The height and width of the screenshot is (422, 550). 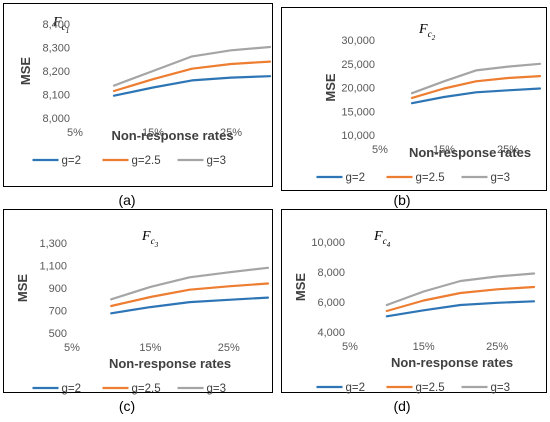 I want to click on chart-2-series-line-g=2.5, so click(x=476, y=87).